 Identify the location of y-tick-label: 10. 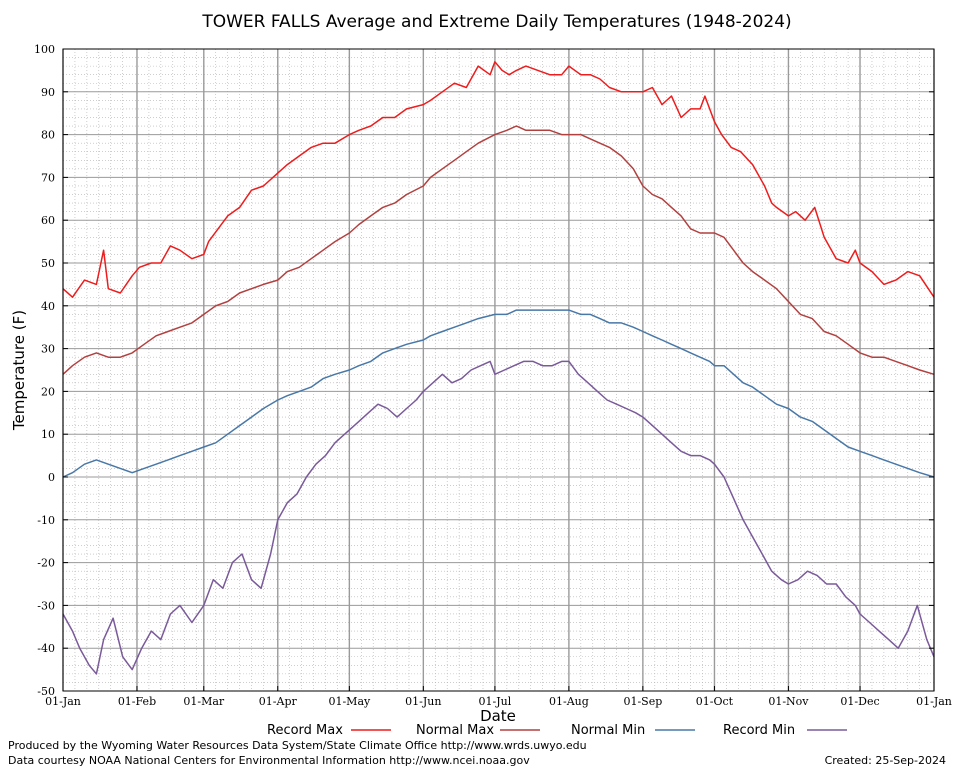
(48, 434).